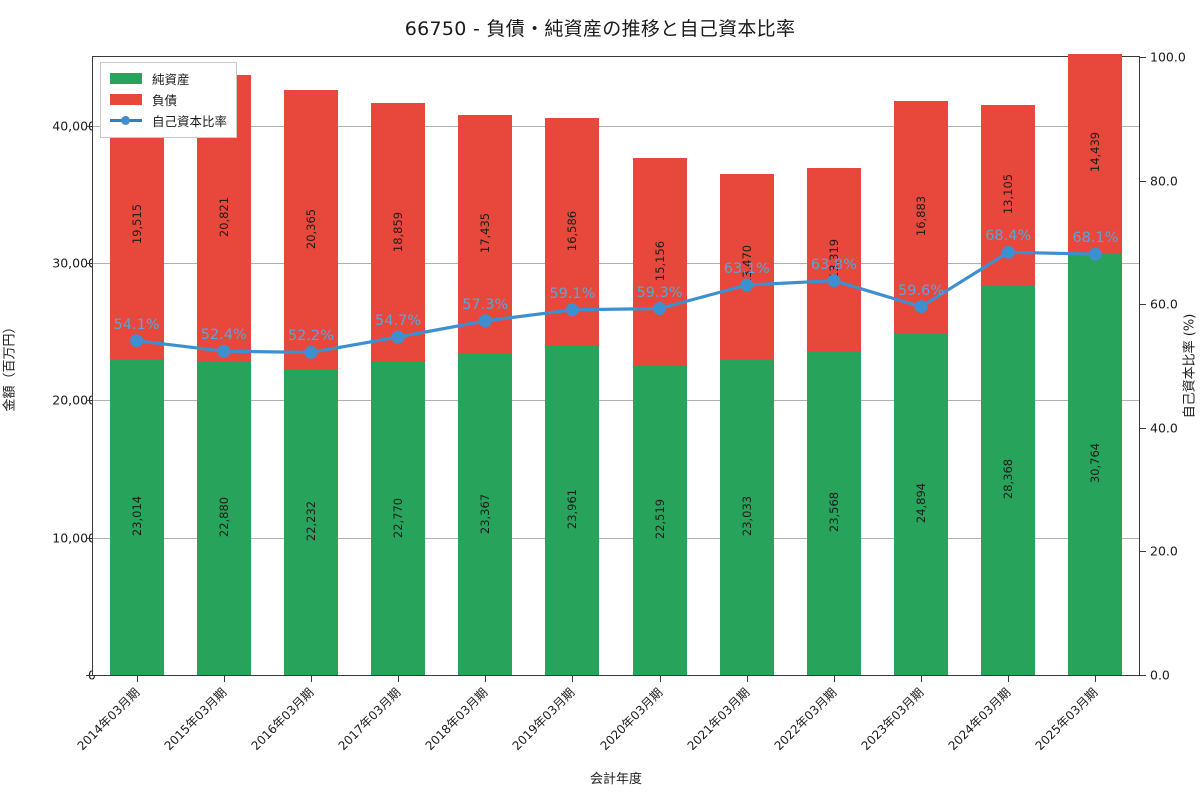  What do you see at coordinates (310, 230) in the screenshot?
I see `bar-segment-liabilities: 20,365` at bounding box center [310, 230].